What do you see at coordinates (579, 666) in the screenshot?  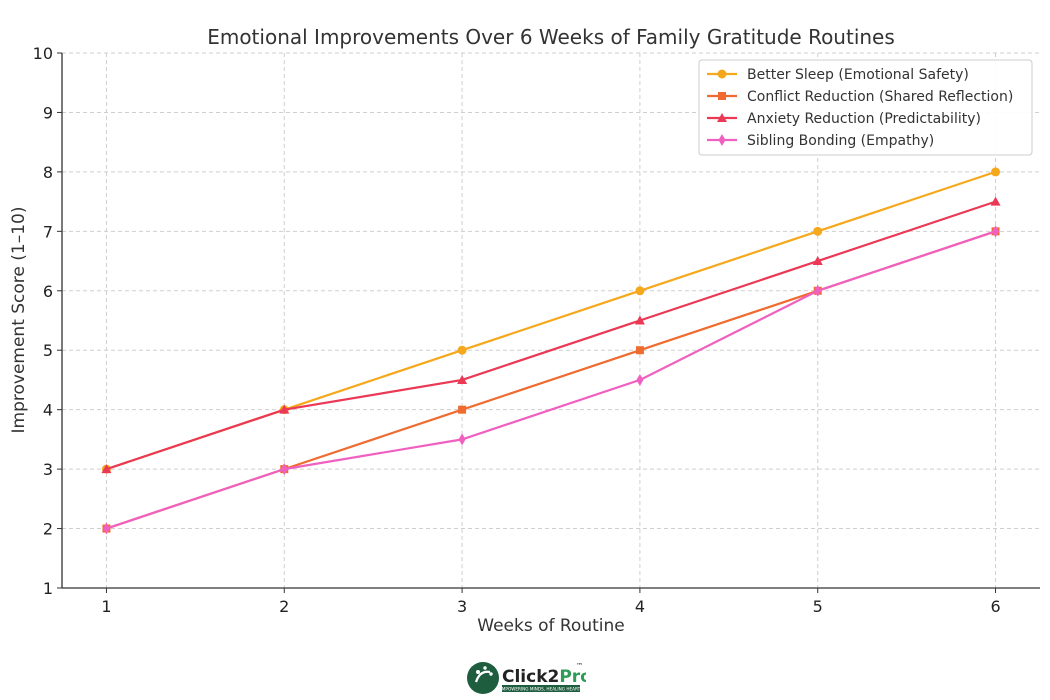 I see `logo-trademark: ™` at bounding box center [579, 666].